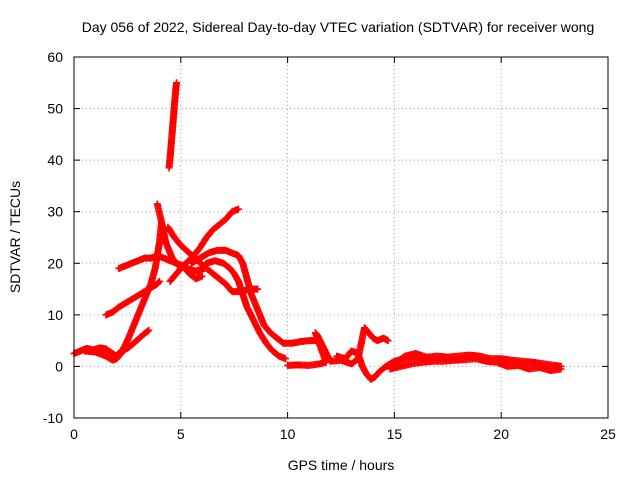  I want to click on series-tail-low, so click(338, 346).